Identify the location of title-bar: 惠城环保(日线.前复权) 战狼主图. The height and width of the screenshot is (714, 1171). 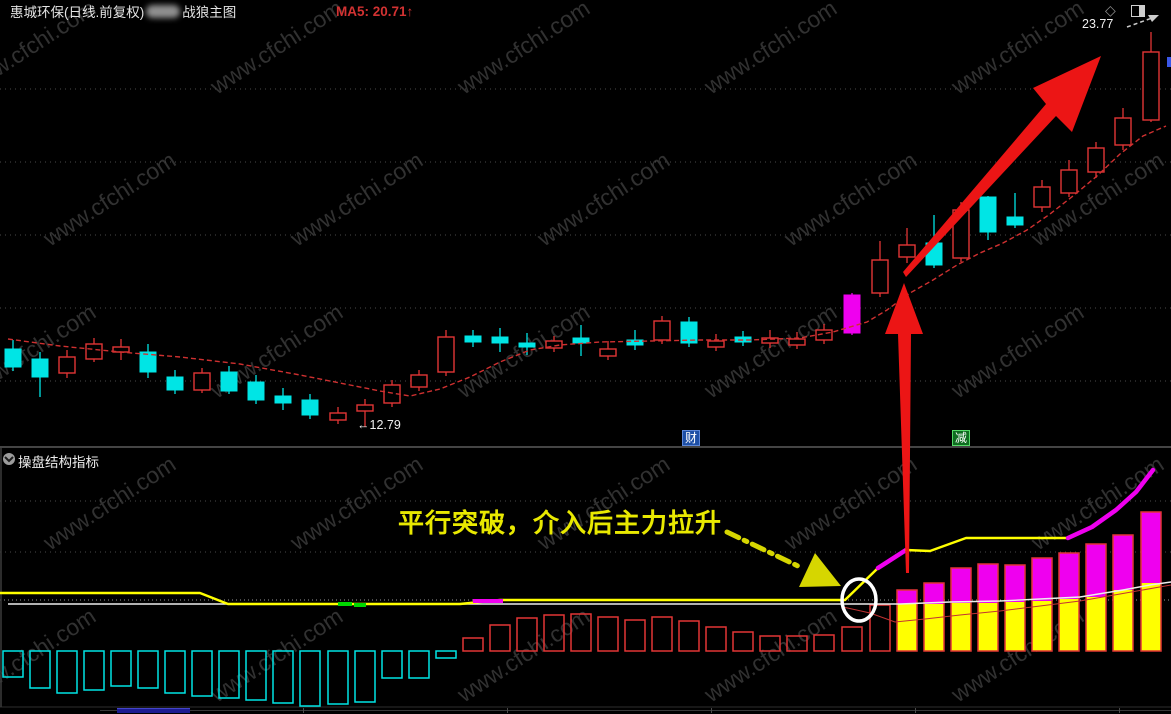
(585, 11).